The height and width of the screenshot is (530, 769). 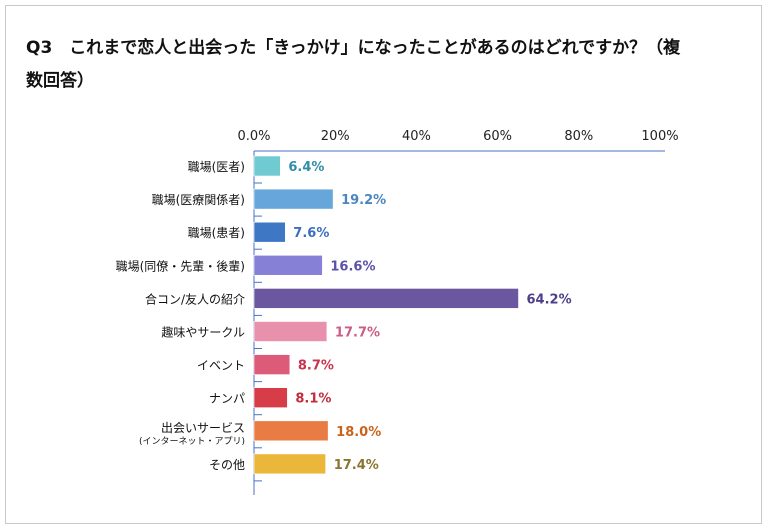 What do you see at coordinates (549, 299) in the screenshot?
I see `data-label: 64.2%` at bounding box center [549, 299].